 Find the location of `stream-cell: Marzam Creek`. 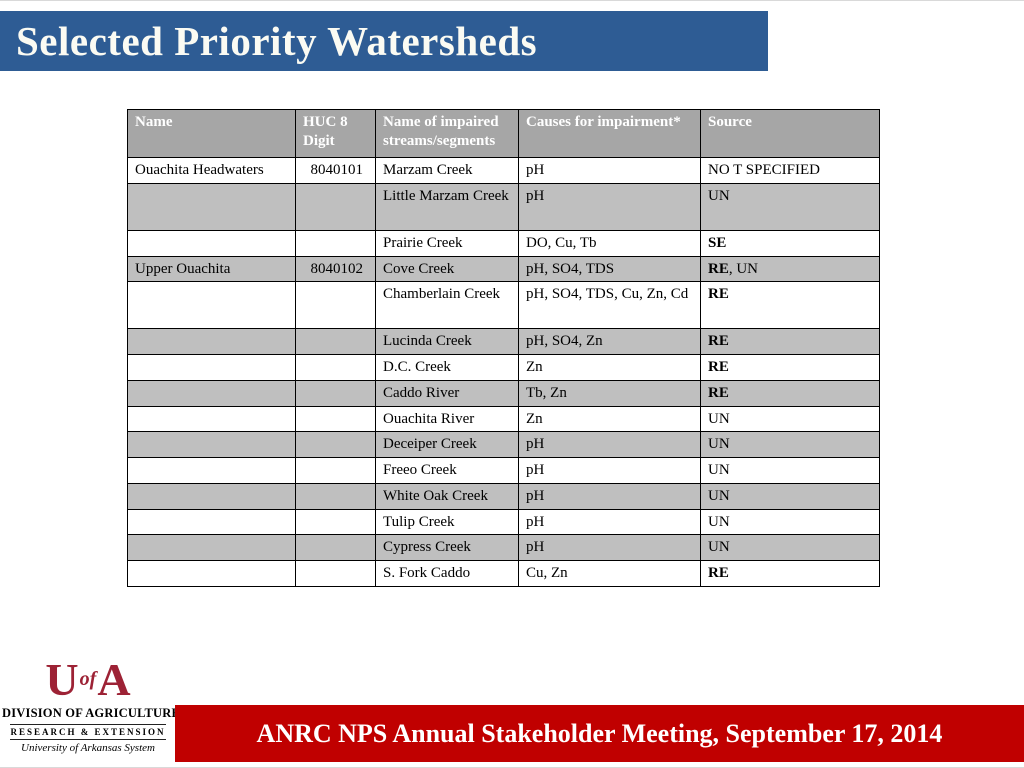

stream-cell: Marzam Creek is located at coordinates (447, 170).